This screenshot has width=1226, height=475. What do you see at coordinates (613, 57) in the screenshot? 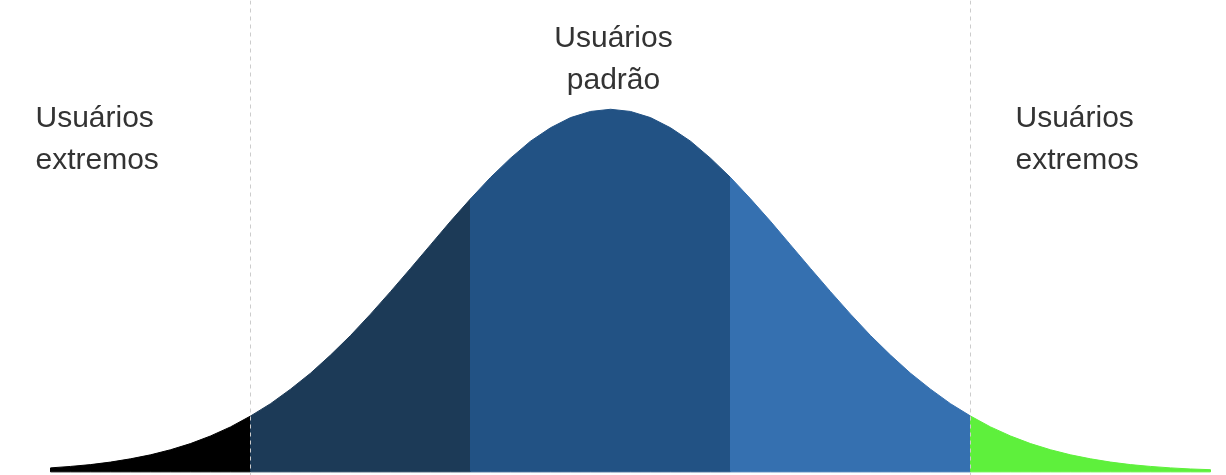
I see `text: Usuários padrão` at bounding box center [613, 57].